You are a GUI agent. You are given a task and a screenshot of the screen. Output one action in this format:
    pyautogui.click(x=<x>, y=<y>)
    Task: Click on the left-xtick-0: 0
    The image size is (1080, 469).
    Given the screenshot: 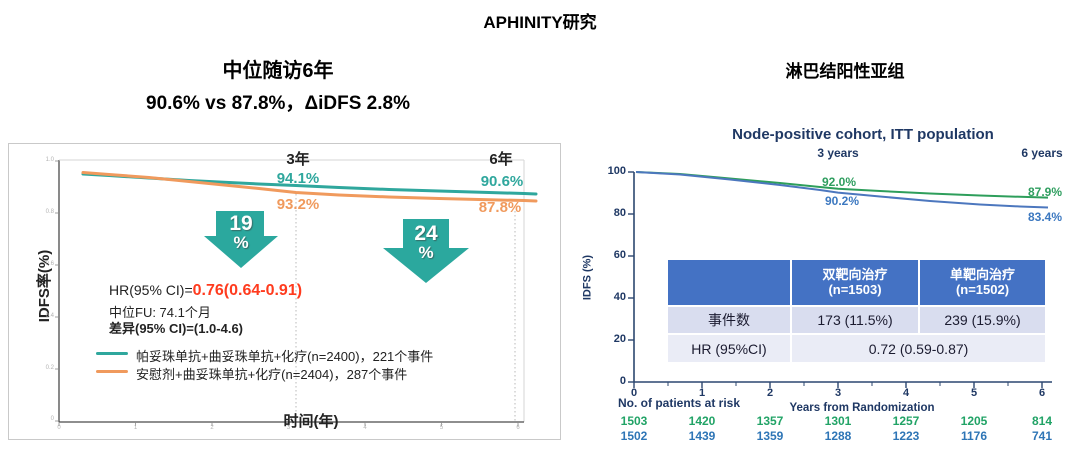 What is the action you would take?
    pyautogui.click(x=59, y=428)
    